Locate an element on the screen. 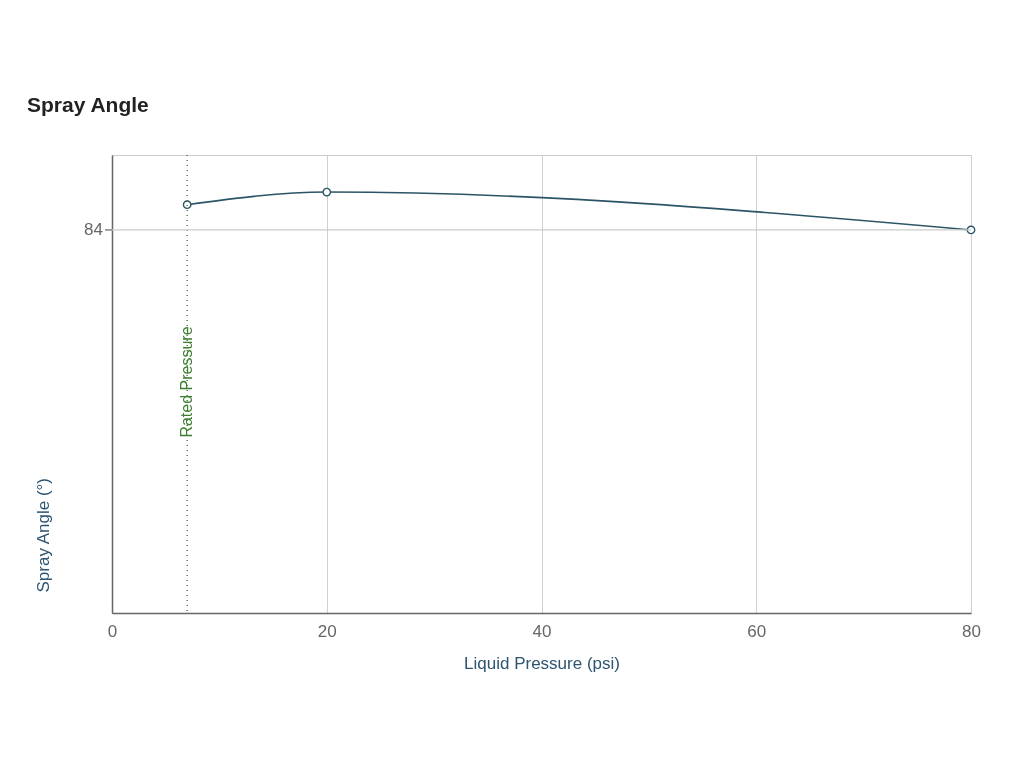 This screenshot has width=1024, height=768. chart-title: Spray Angle is located at coordinates (88, 105).